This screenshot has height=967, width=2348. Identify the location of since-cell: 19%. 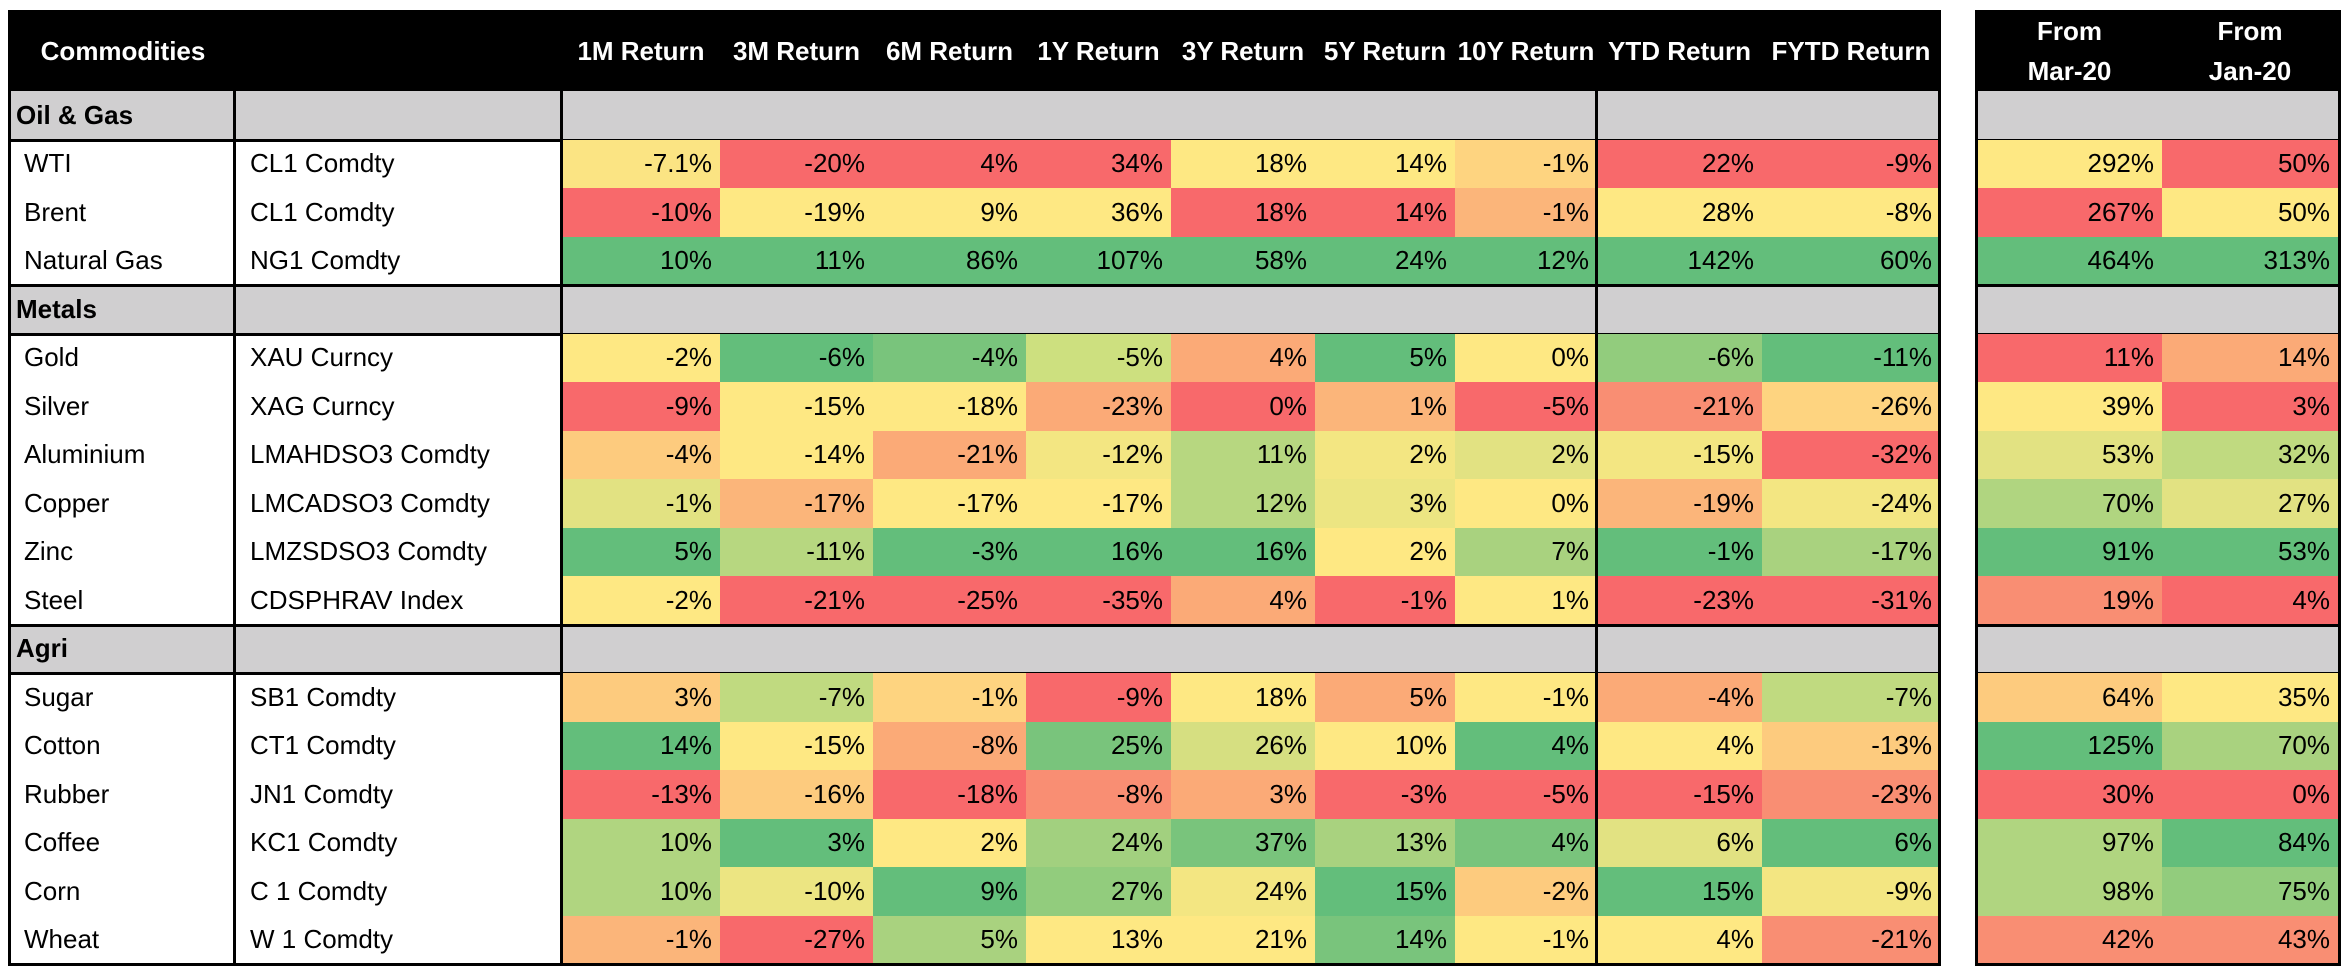
(2069, 600).